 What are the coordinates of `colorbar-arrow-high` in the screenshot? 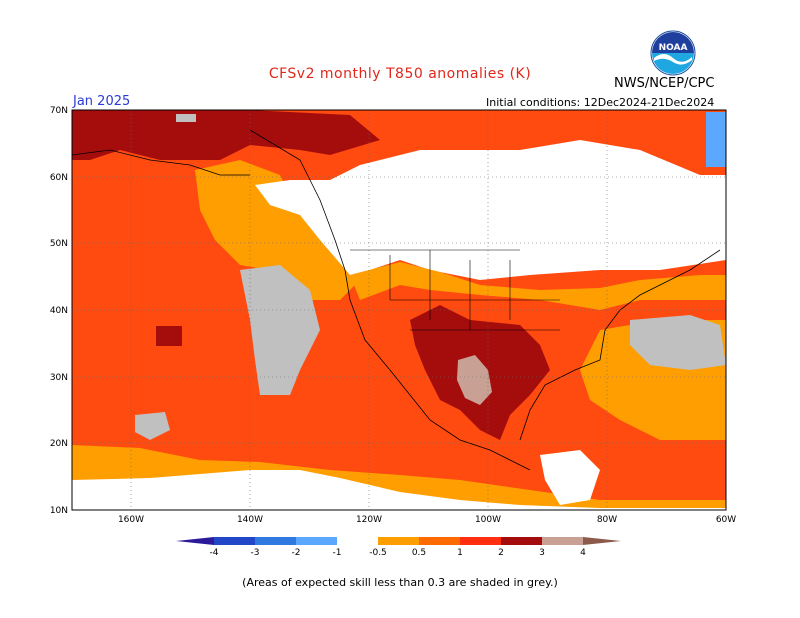 It's located at (602, 541).